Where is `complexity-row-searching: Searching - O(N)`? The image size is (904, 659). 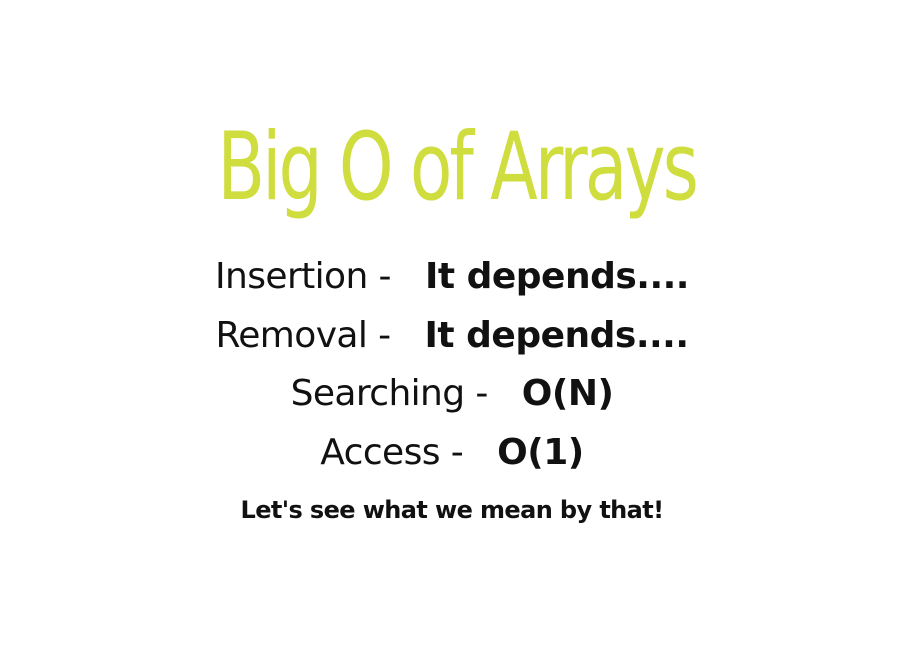
complexity-row-searching: Searching - O(N) is located at coordinates (452, 394).